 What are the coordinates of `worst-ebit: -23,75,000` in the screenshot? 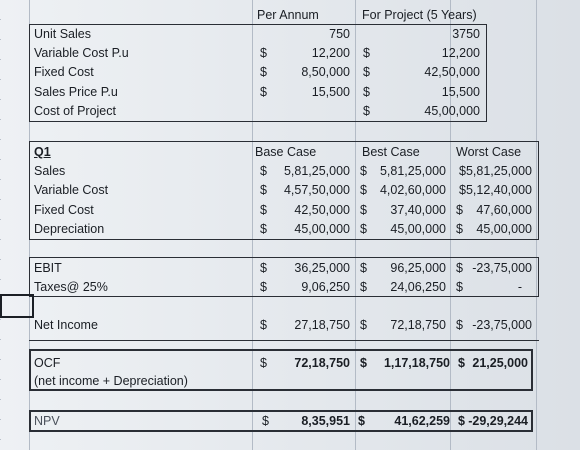 It's located at (502, 268).